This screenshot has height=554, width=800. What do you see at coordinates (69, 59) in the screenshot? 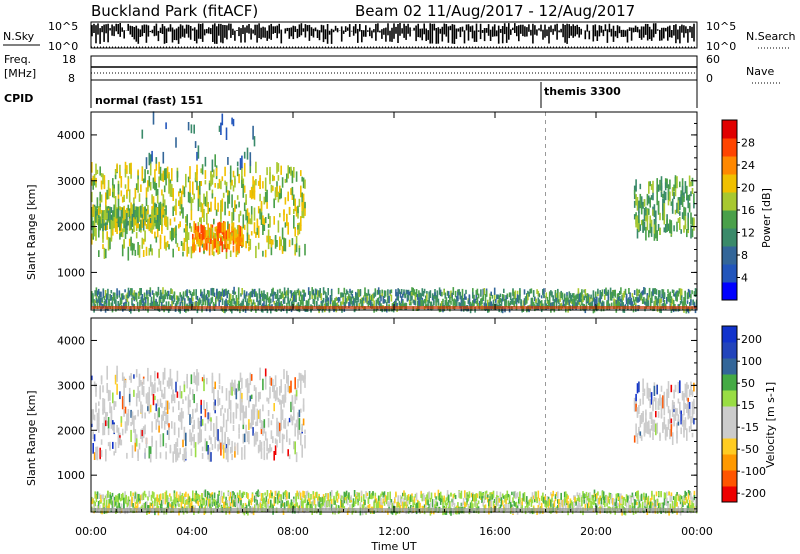
I see `freq-top-tick: 18` at bounding box center [69, 59].